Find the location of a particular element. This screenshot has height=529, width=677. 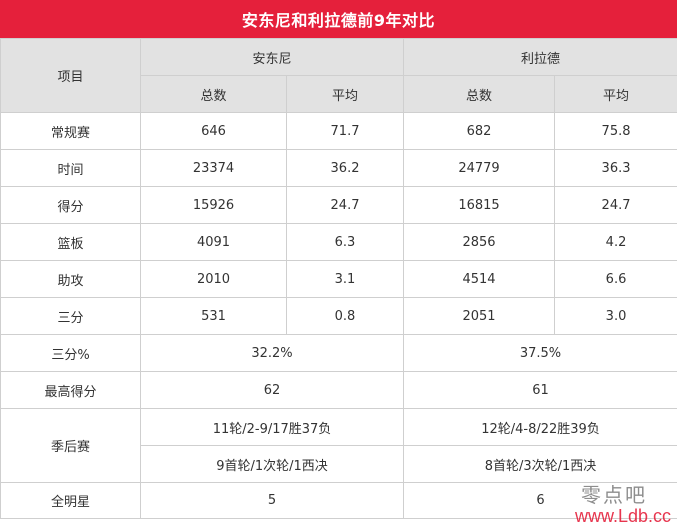

lillard-avg: 75.8 is located at coordinates (615, 131).